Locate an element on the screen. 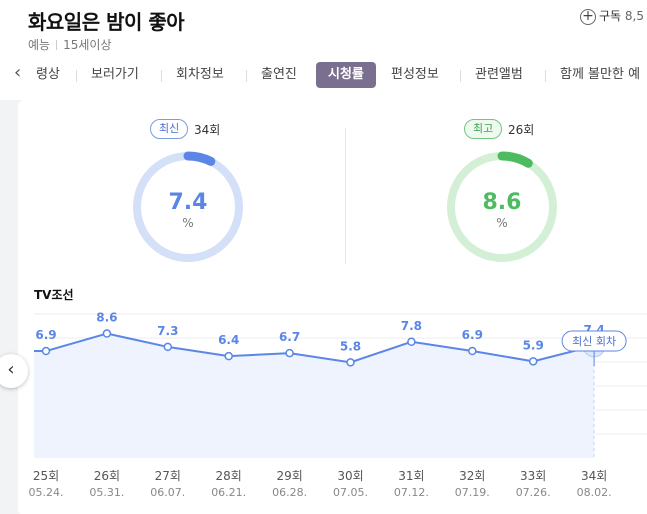 The width and height of the screenshot is (647, 514). x-tick-label: 34회 is located at coordinates (594, 476).